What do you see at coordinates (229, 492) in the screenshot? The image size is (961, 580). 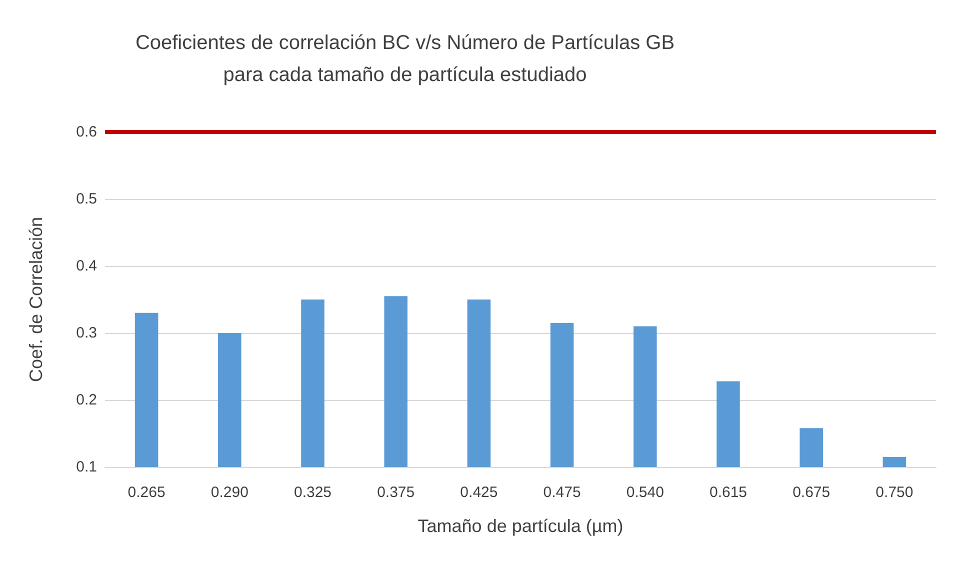 I see `x-tick-label: 0.290` at bounding box center [229, 492].